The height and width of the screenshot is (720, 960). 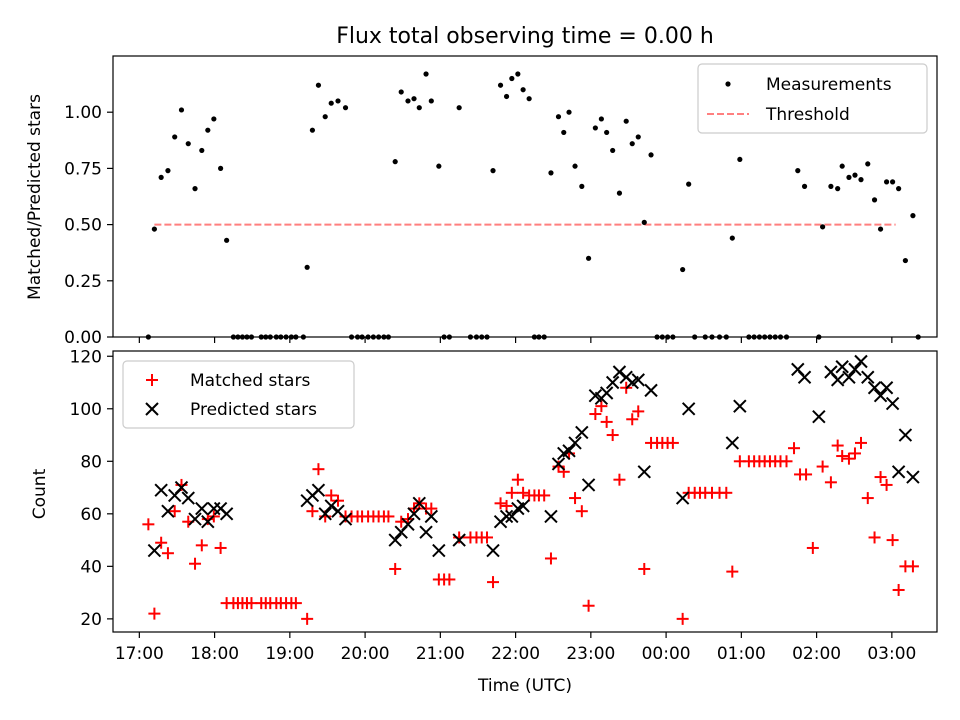 What do you see at coordinates (807, 115) in the screenshot?
I see `legend-threshold-label: Threshold` at bounding box center [807, 115].